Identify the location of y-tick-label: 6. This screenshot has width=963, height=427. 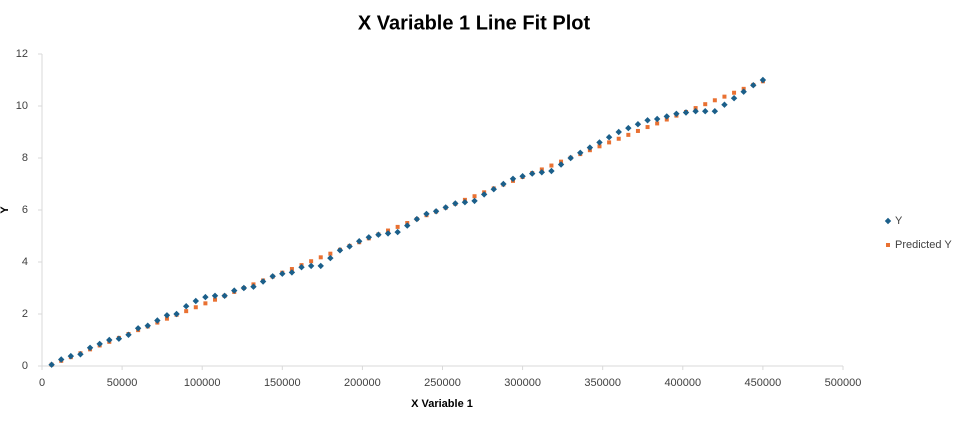
(25, 210).